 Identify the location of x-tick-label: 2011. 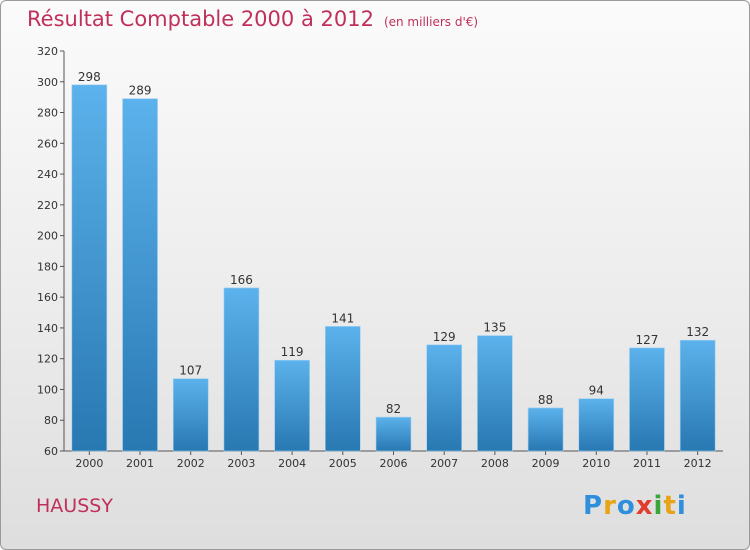
(647, 463).